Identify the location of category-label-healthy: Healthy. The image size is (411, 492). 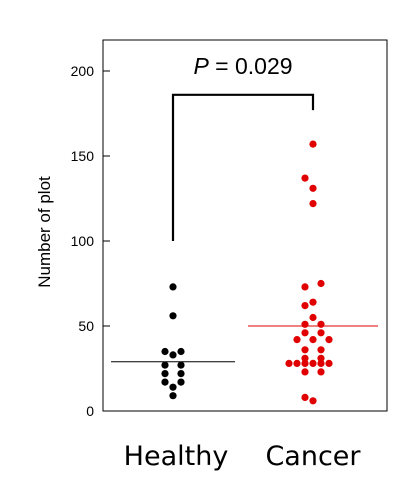
(176, 456).